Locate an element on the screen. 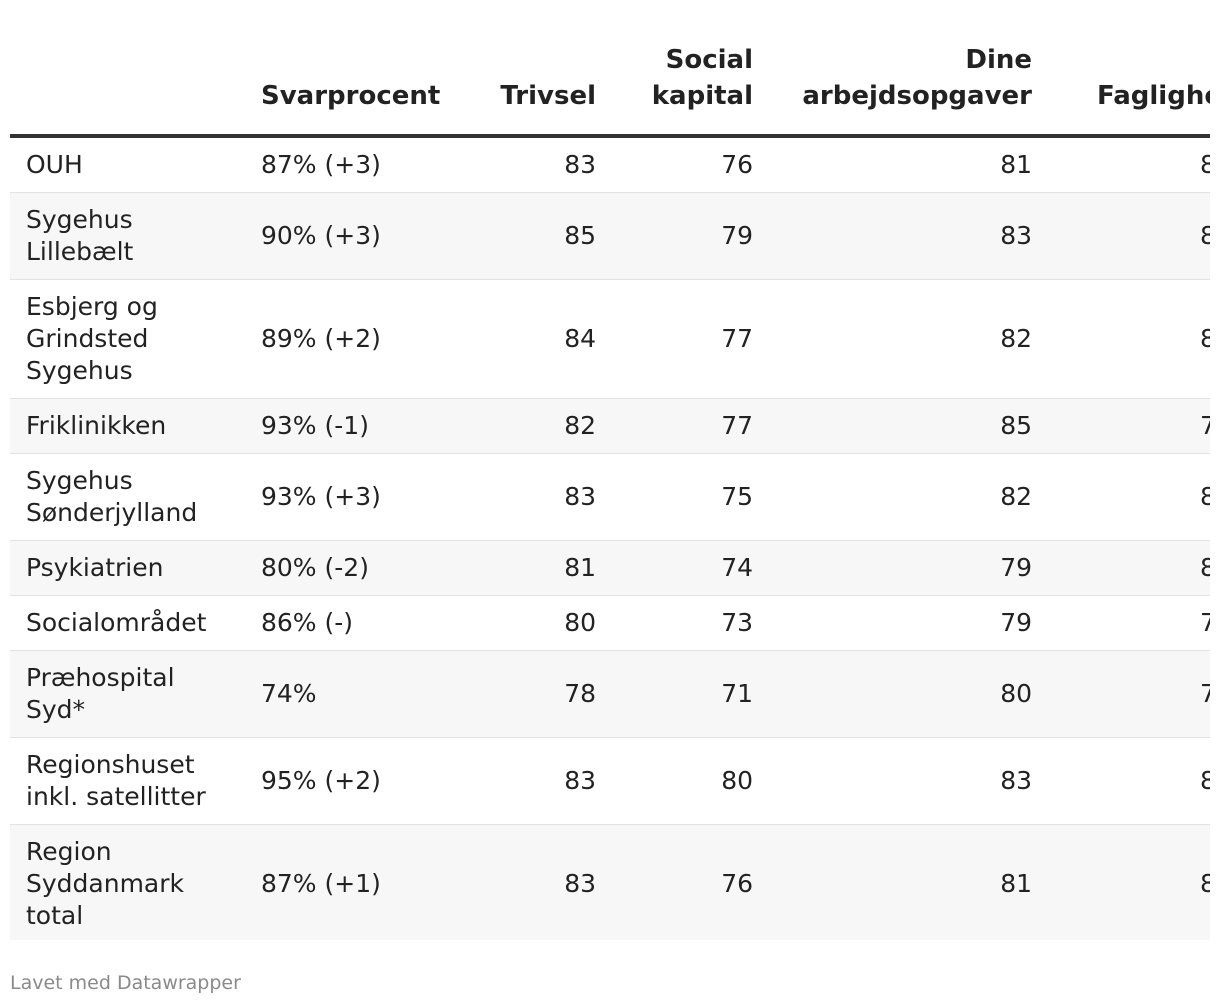 This screenshot has width=1220, height=1008. cell: 87% (+1) is located at coordinates (360, 882).